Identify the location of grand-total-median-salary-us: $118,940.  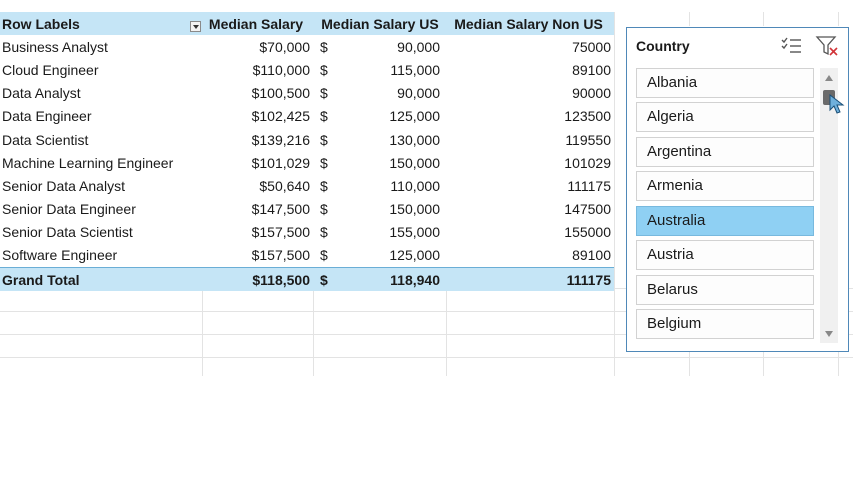
(380, 279).